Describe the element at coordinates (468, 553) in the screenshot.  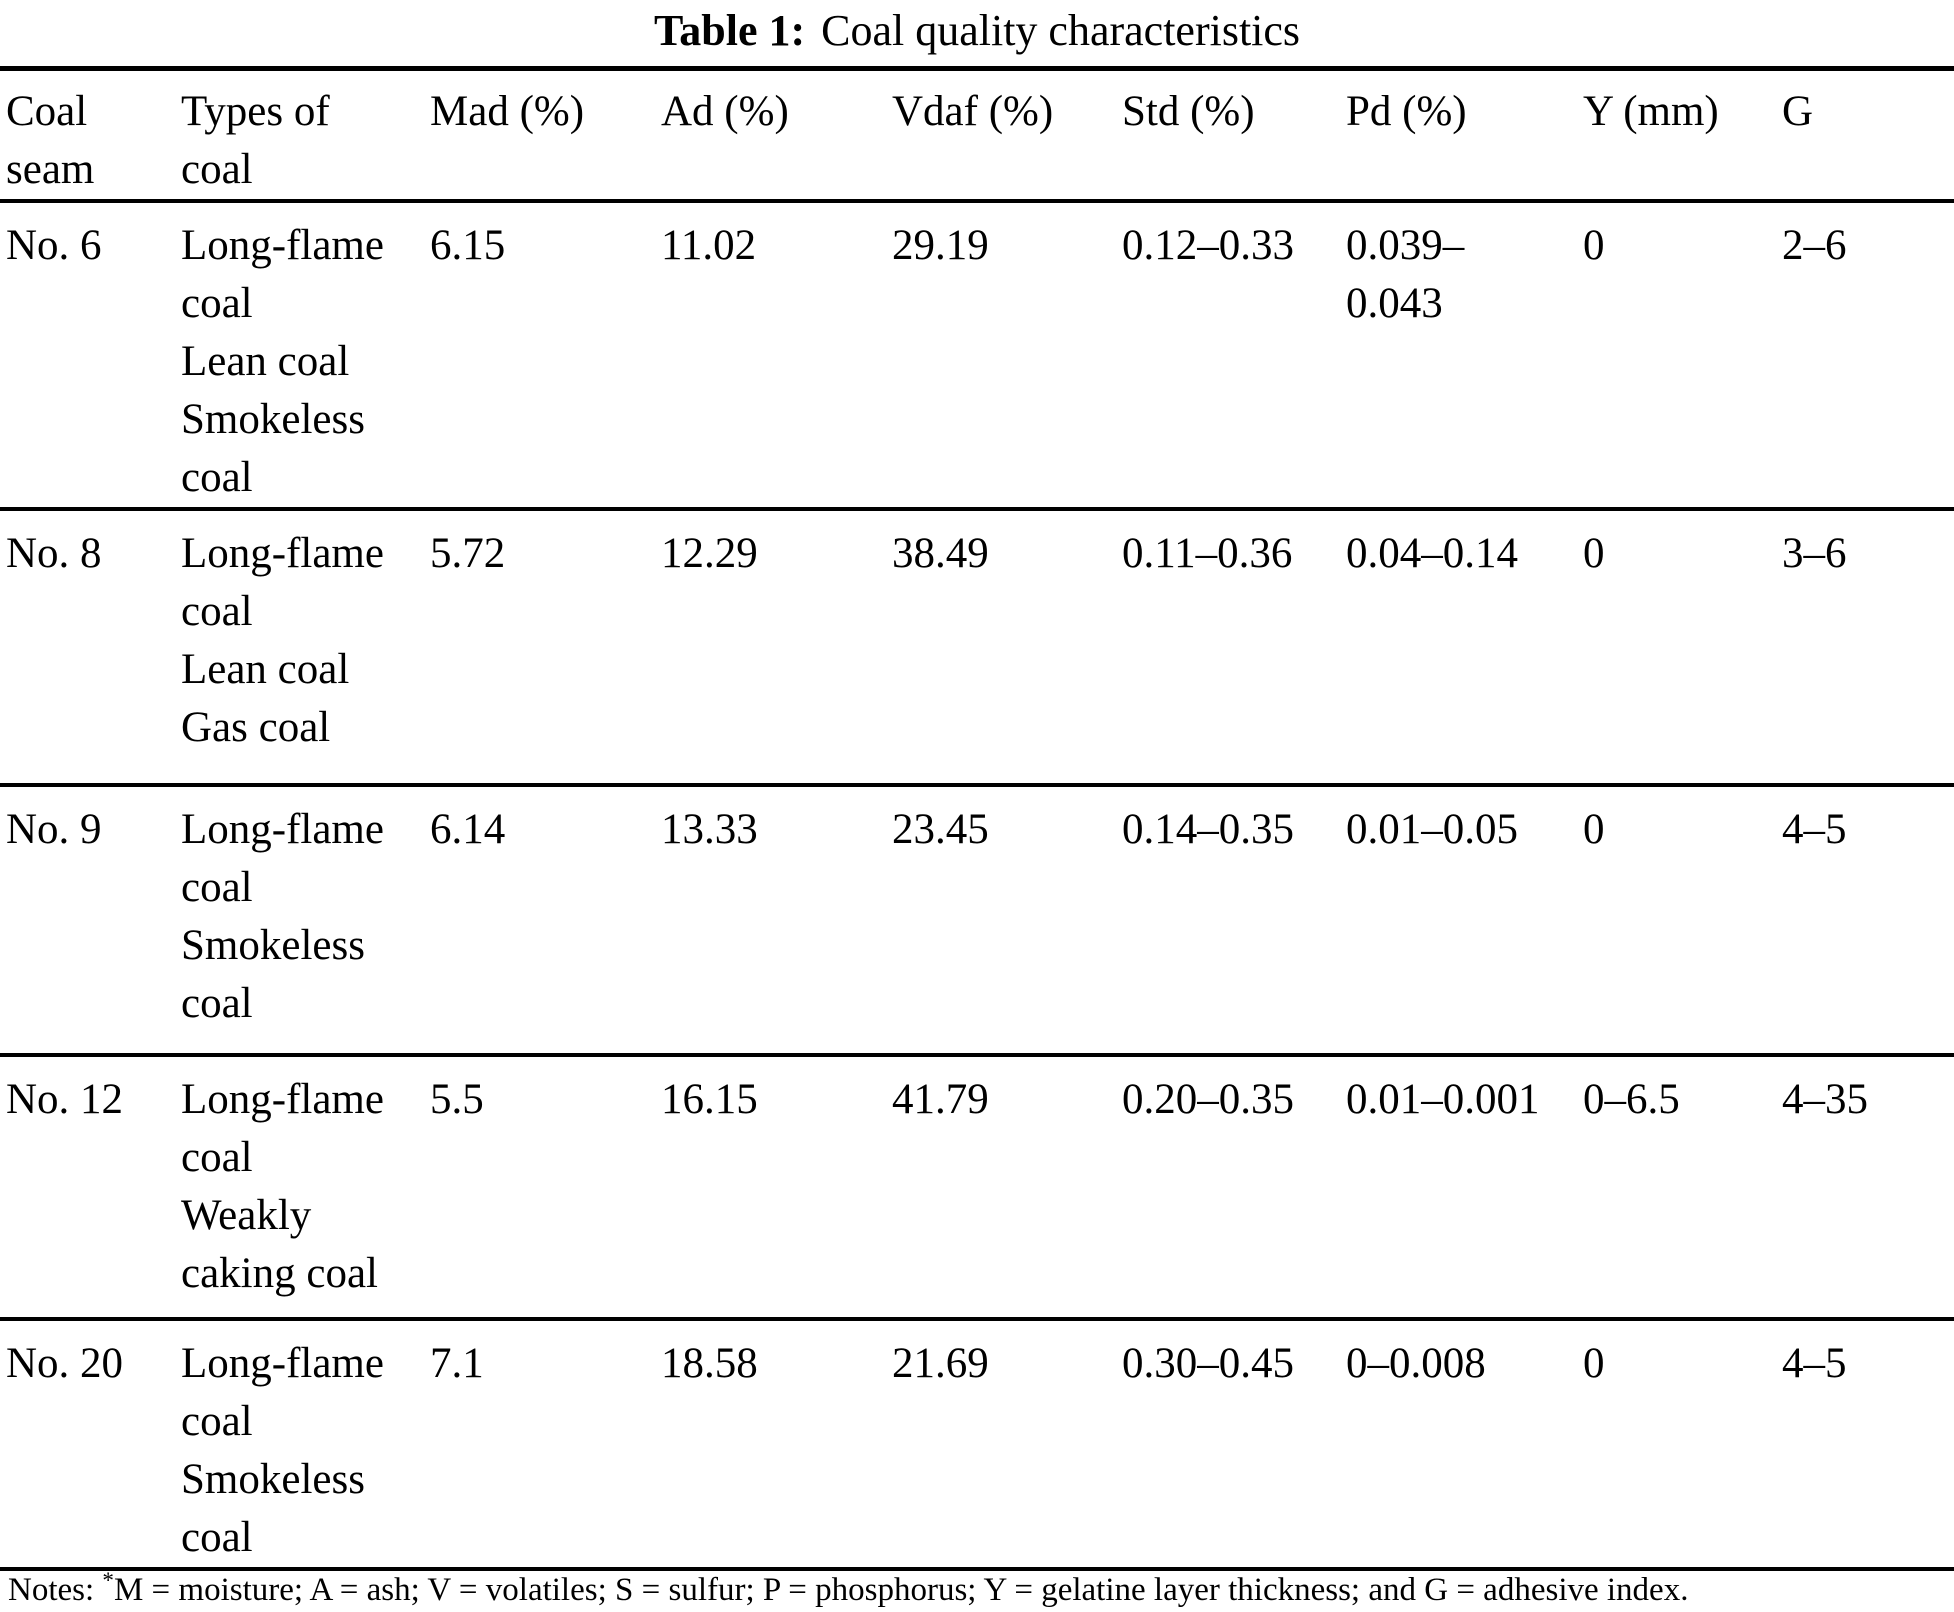
I see `cell-mad: 5.72` at that location.